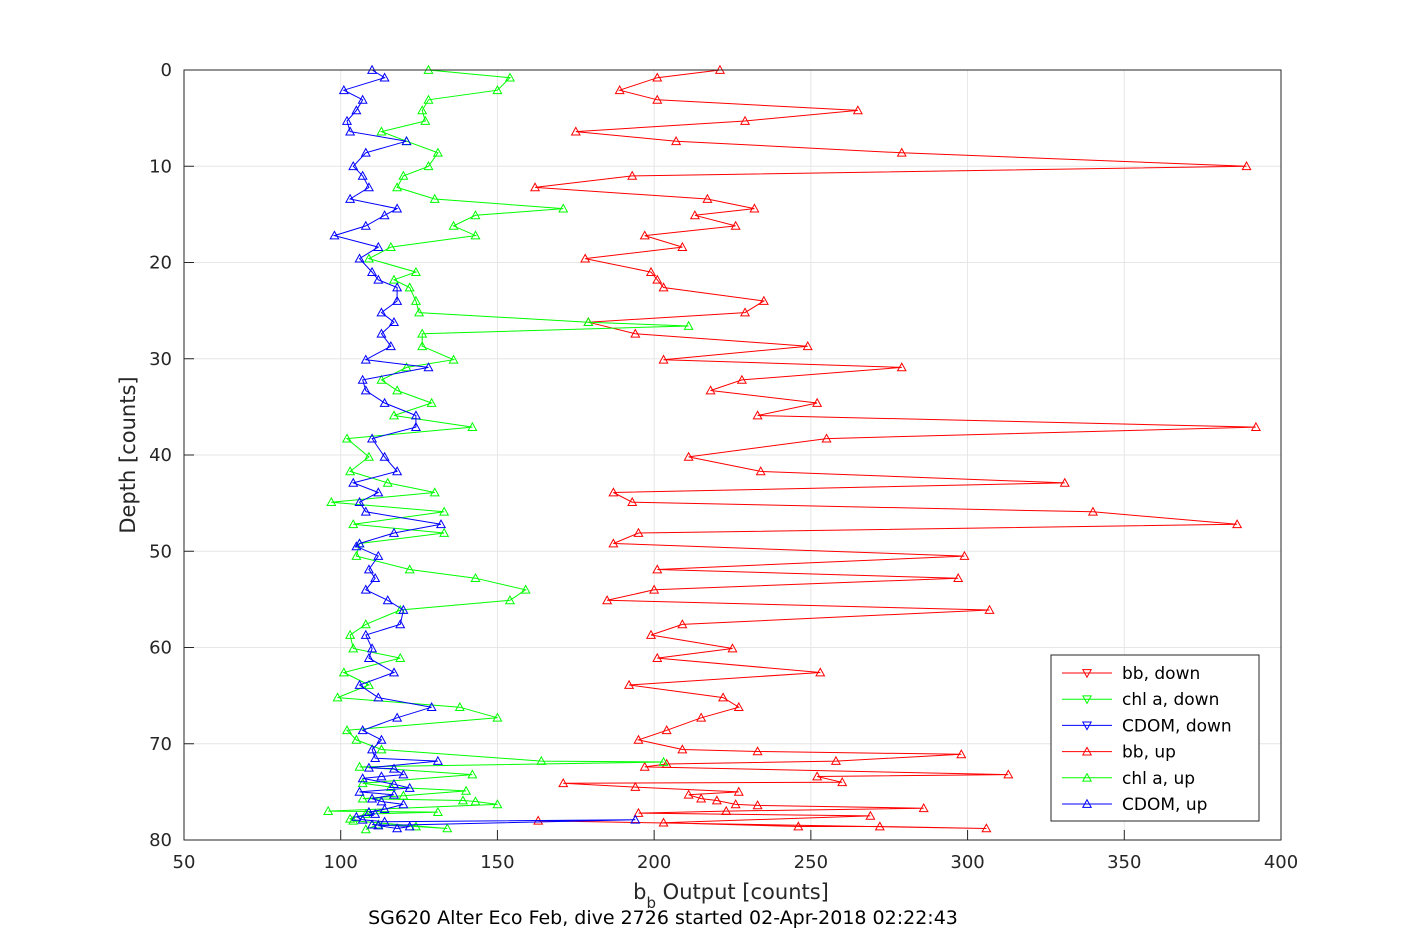 The height and width of the screenshot is (945, 1417). I want to click on legend-entry-bb-down: bb, down, so click(1131, 674).